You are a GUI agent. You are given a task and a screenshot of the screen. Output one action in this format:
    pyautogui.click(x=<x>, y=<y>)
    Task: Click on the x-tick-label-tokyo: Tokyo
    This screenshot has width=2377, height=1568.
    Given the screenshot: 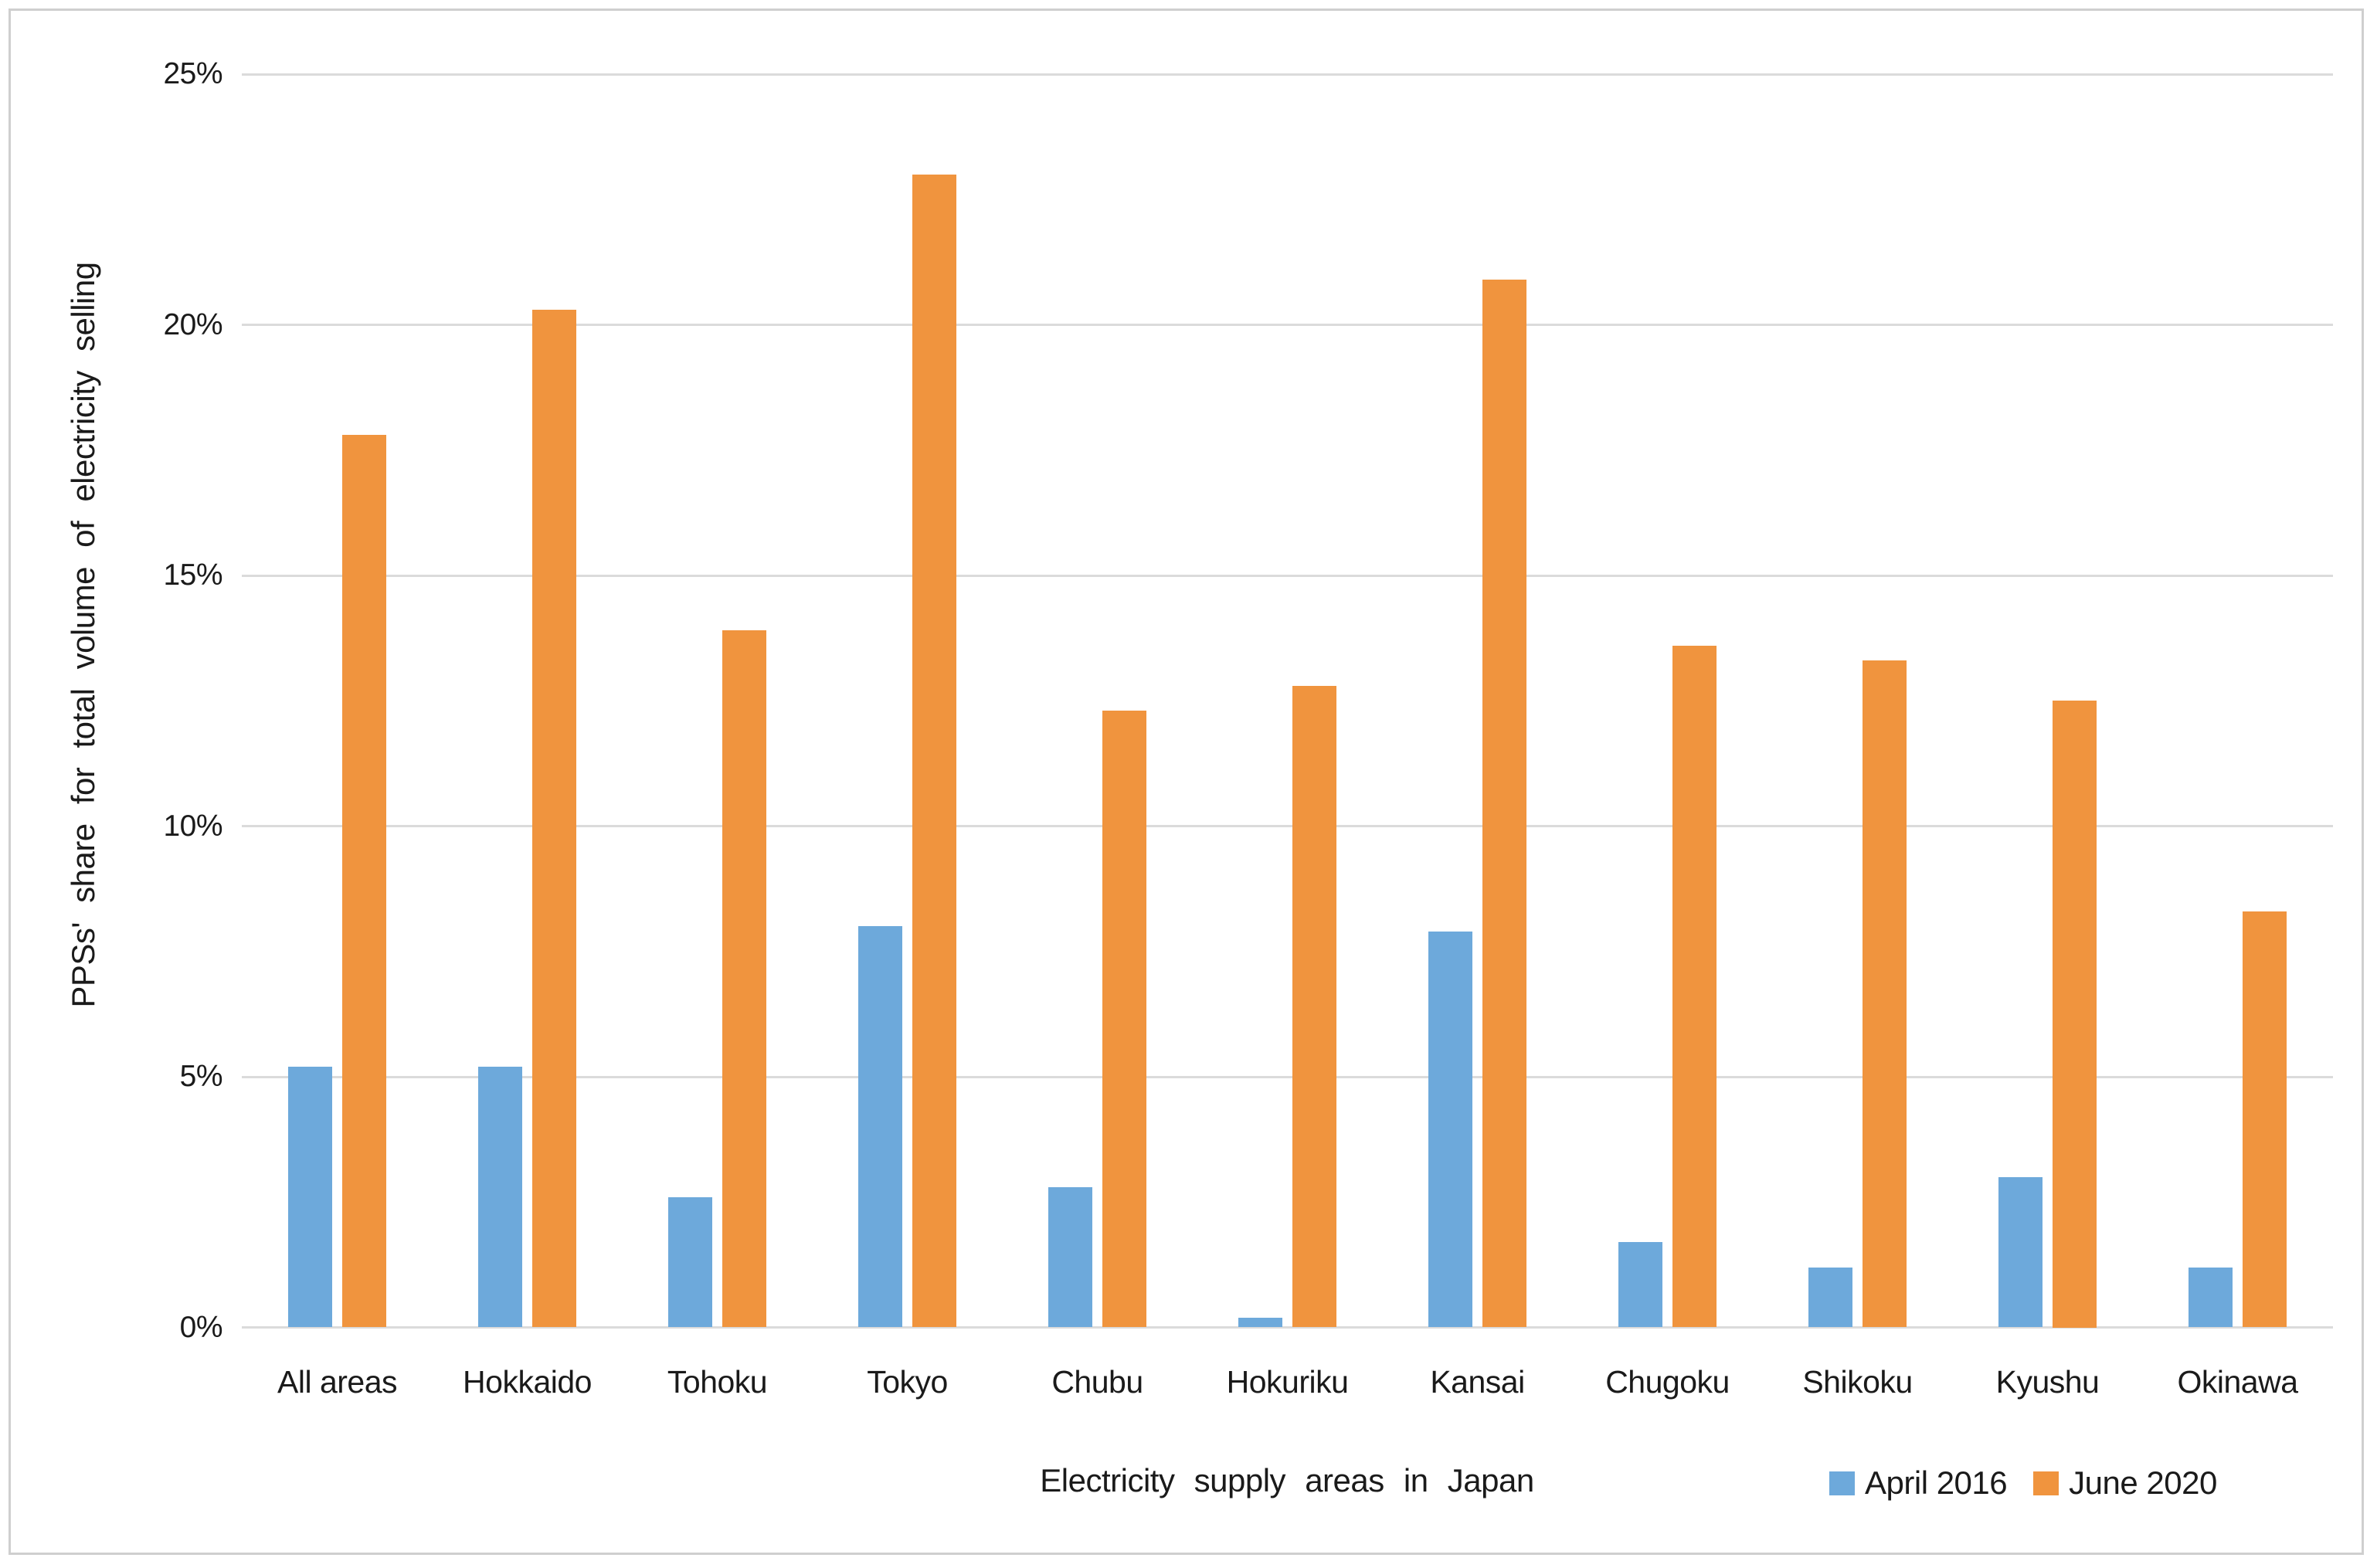 What is the action you would take?
    pyautogui.click(x=907, y=1382)
    